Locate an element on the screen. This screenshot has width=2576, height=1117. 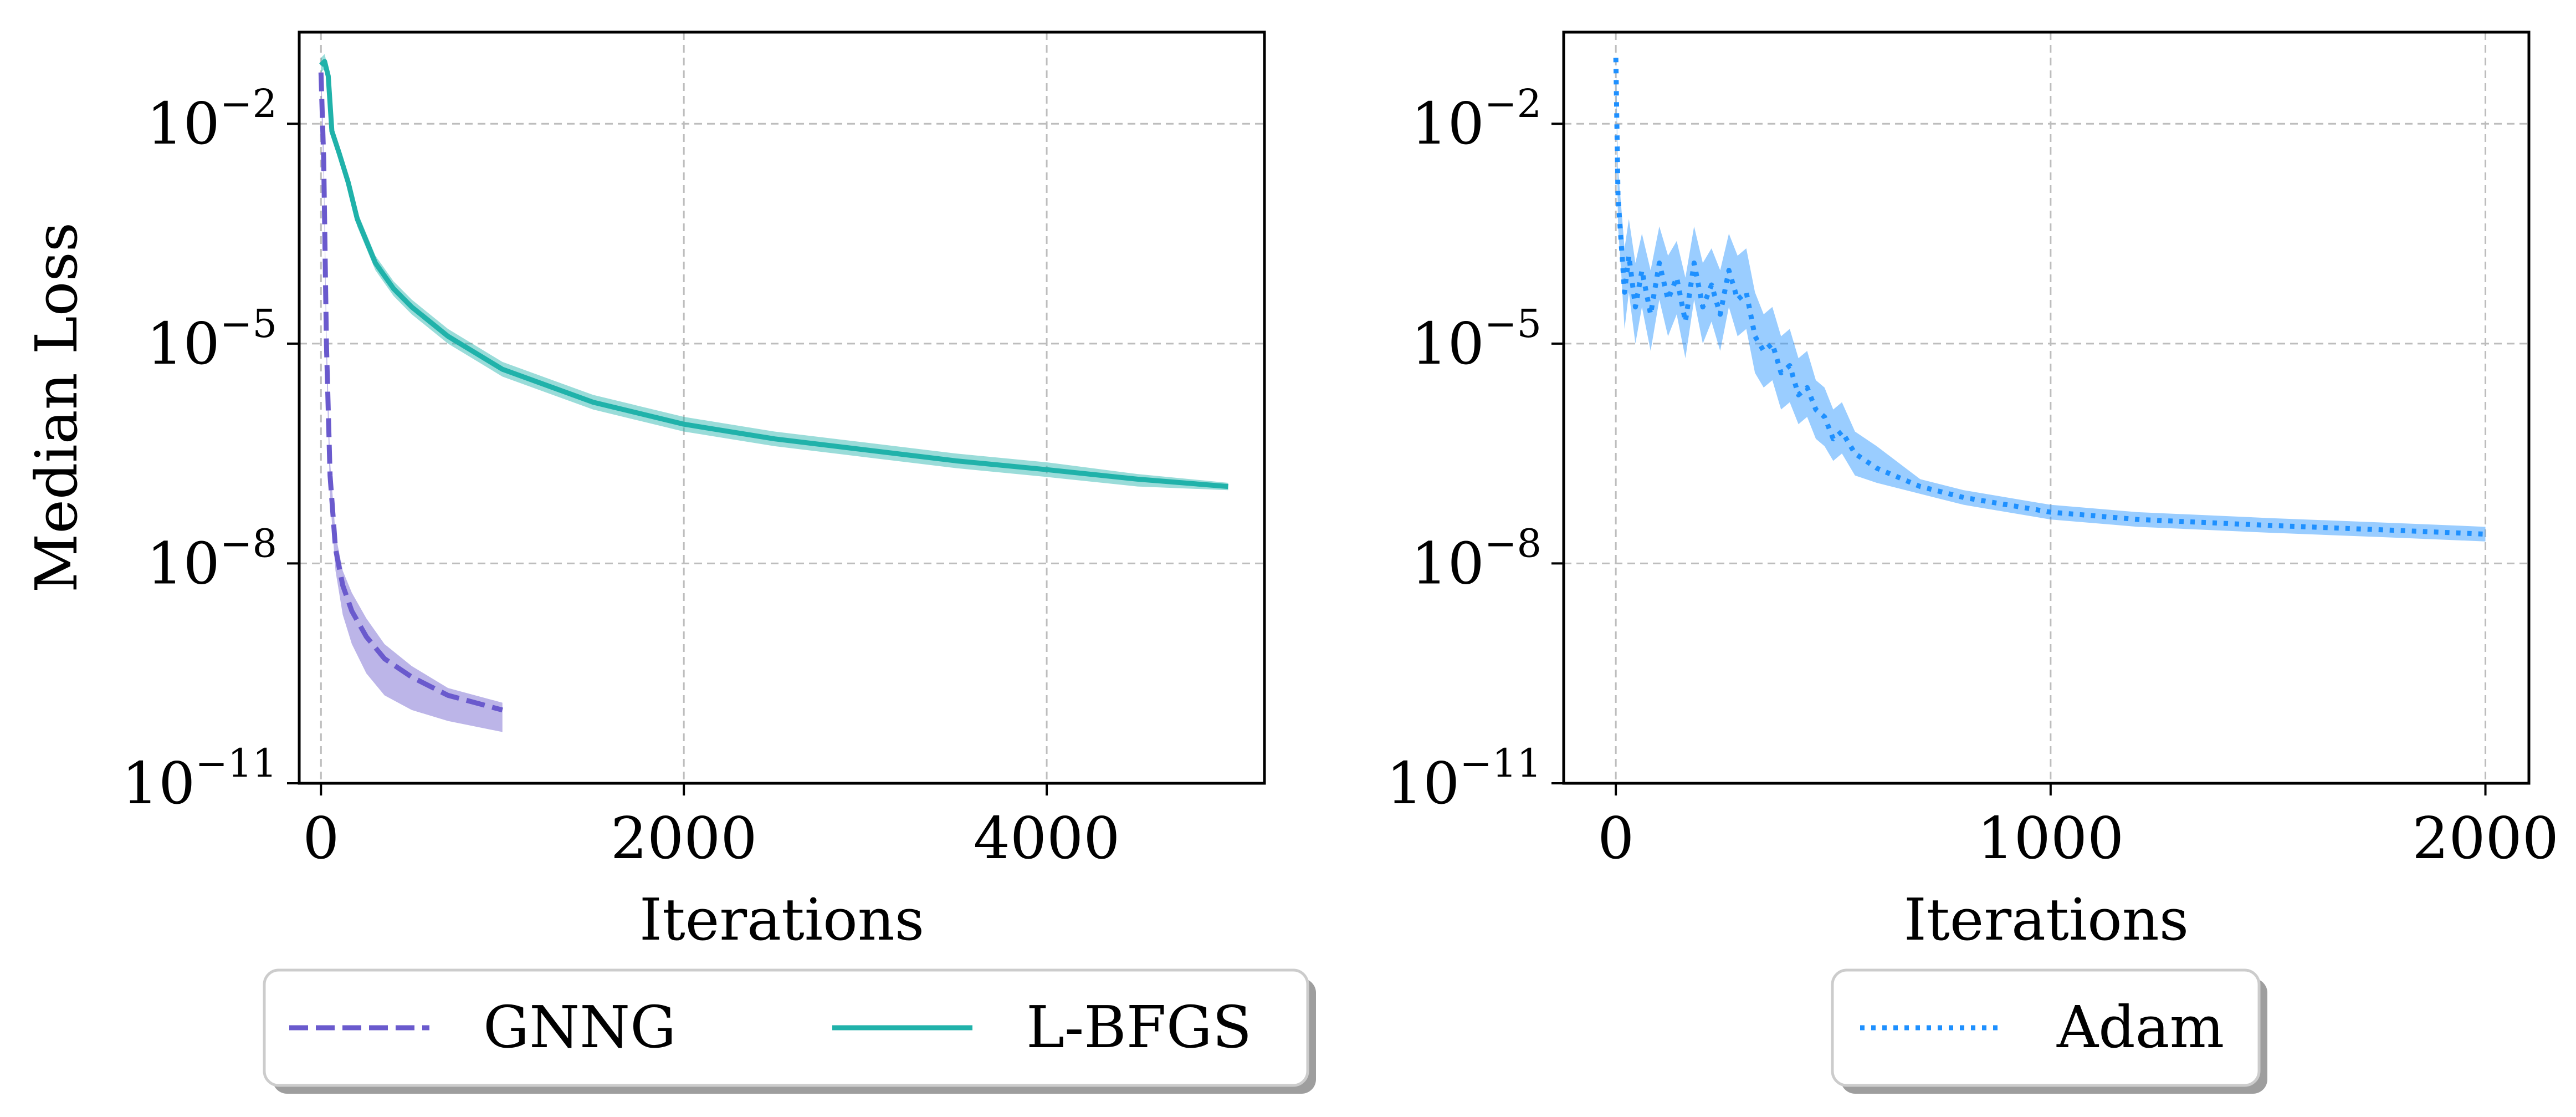
right-plot-xlabel: Iterations is located at coordinates (2046, 919).